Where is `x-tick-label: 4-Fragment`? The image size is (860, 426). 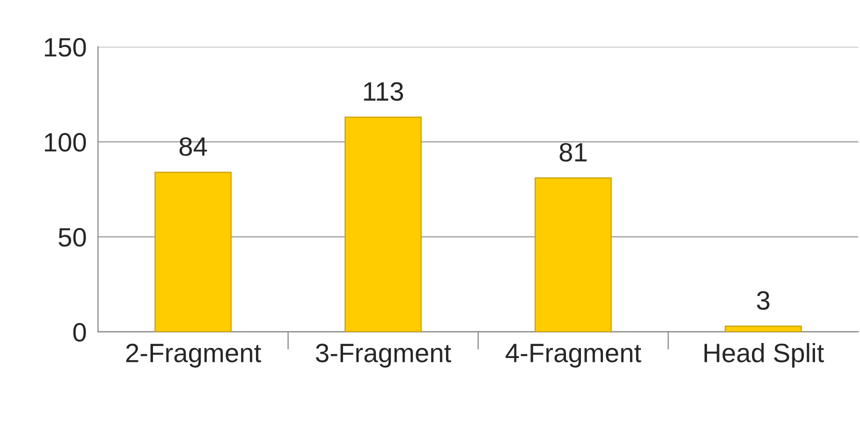 x-tick-label: 4-Fragment is located at coordinates (574, 356).